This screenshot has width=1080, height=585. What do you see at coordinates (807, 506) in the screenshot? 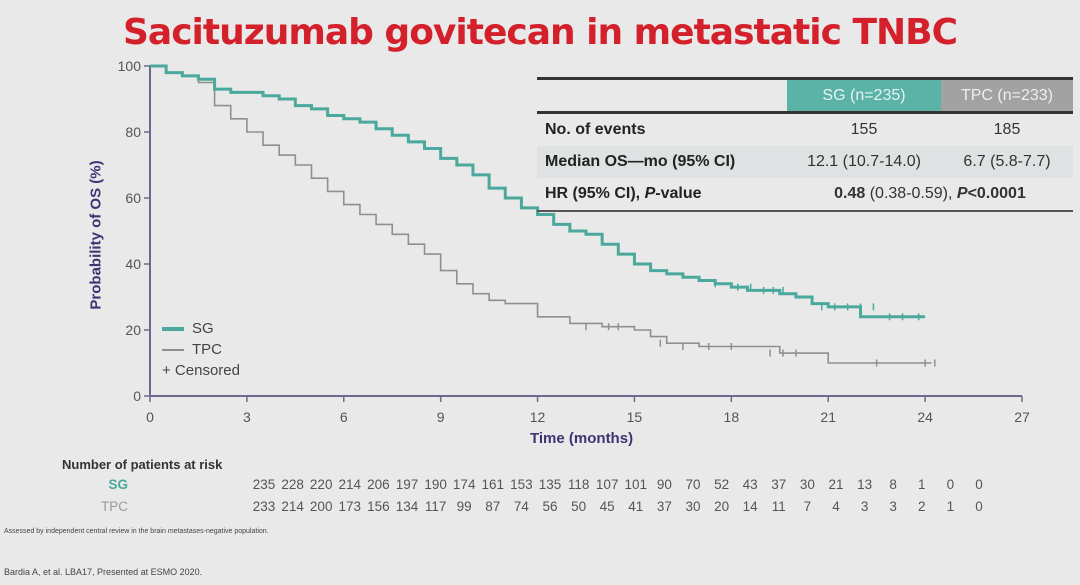
I see `at-risk-value: 7` at bounding box center [807, 506].